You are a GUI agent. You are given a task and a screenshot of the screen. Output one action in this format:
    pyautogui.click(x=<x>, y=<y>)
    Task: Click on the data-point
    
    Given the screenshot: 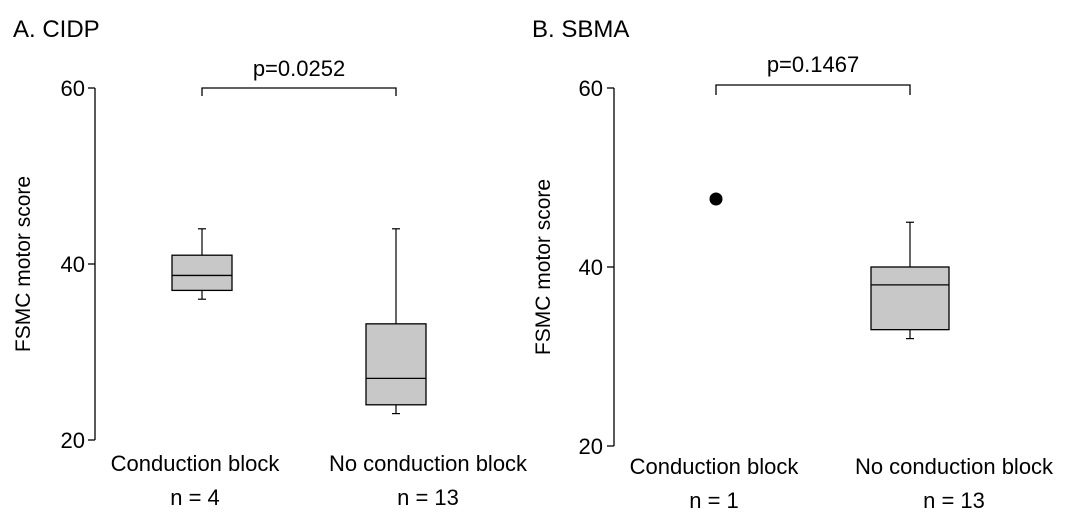 What is the action you would take?
    pyautogui.click(x=716, y=199)
    